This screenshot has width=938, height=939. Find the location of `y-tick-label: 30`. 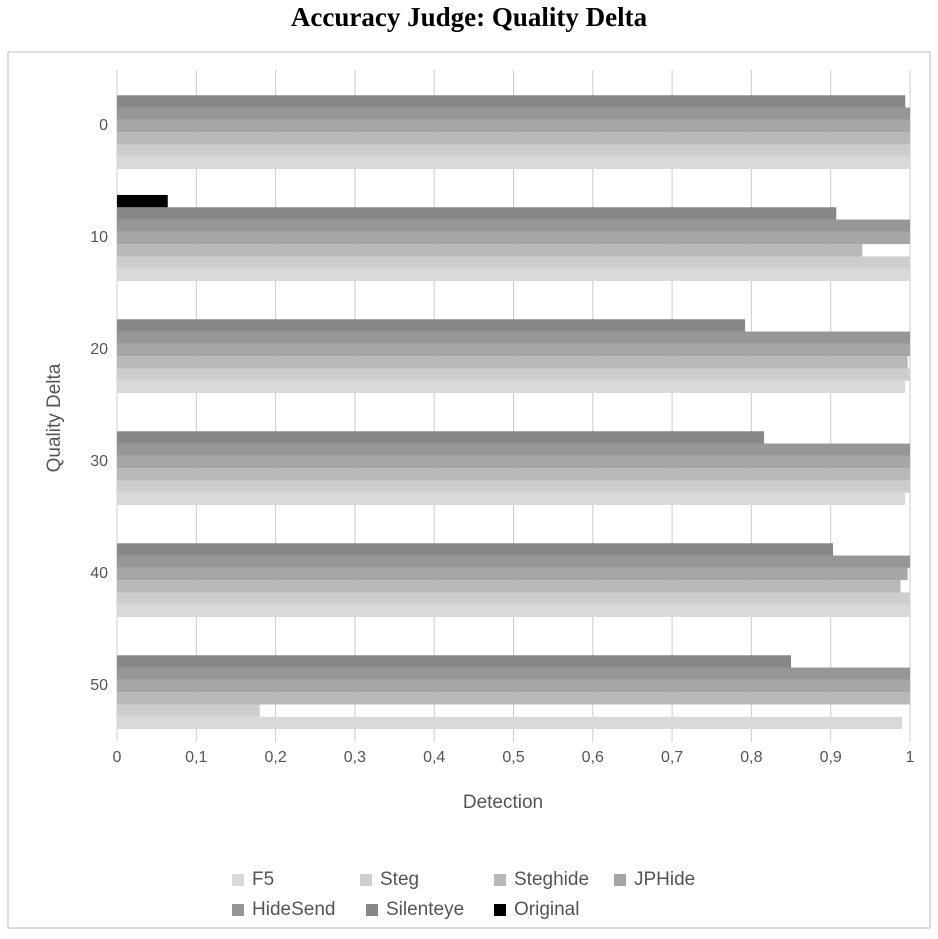

y-tick-label: 30 is located at coordinates (99, 461).